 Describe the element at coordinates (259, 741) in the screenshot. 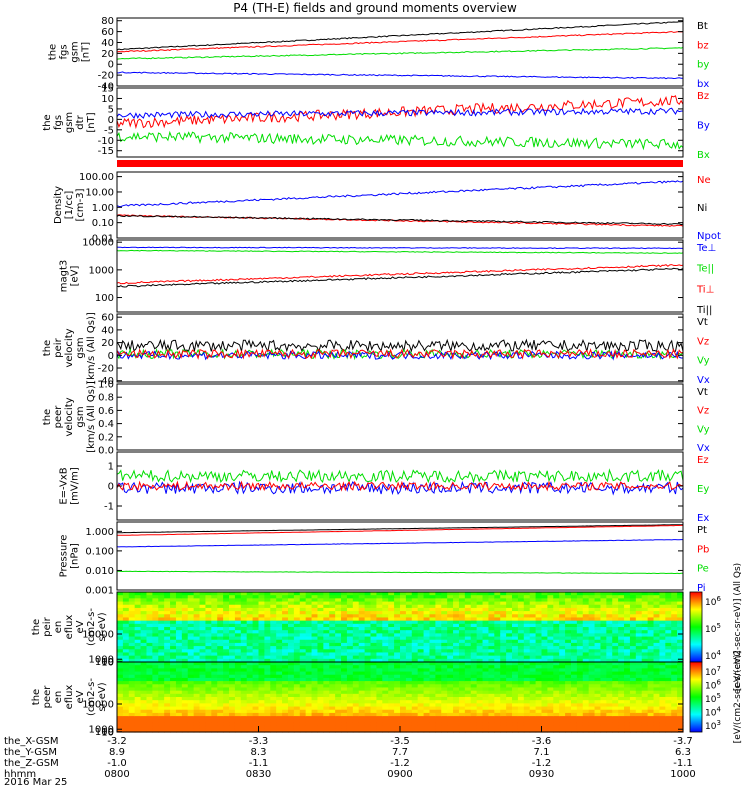

I see `x-axis-value: -3.3` at that location.